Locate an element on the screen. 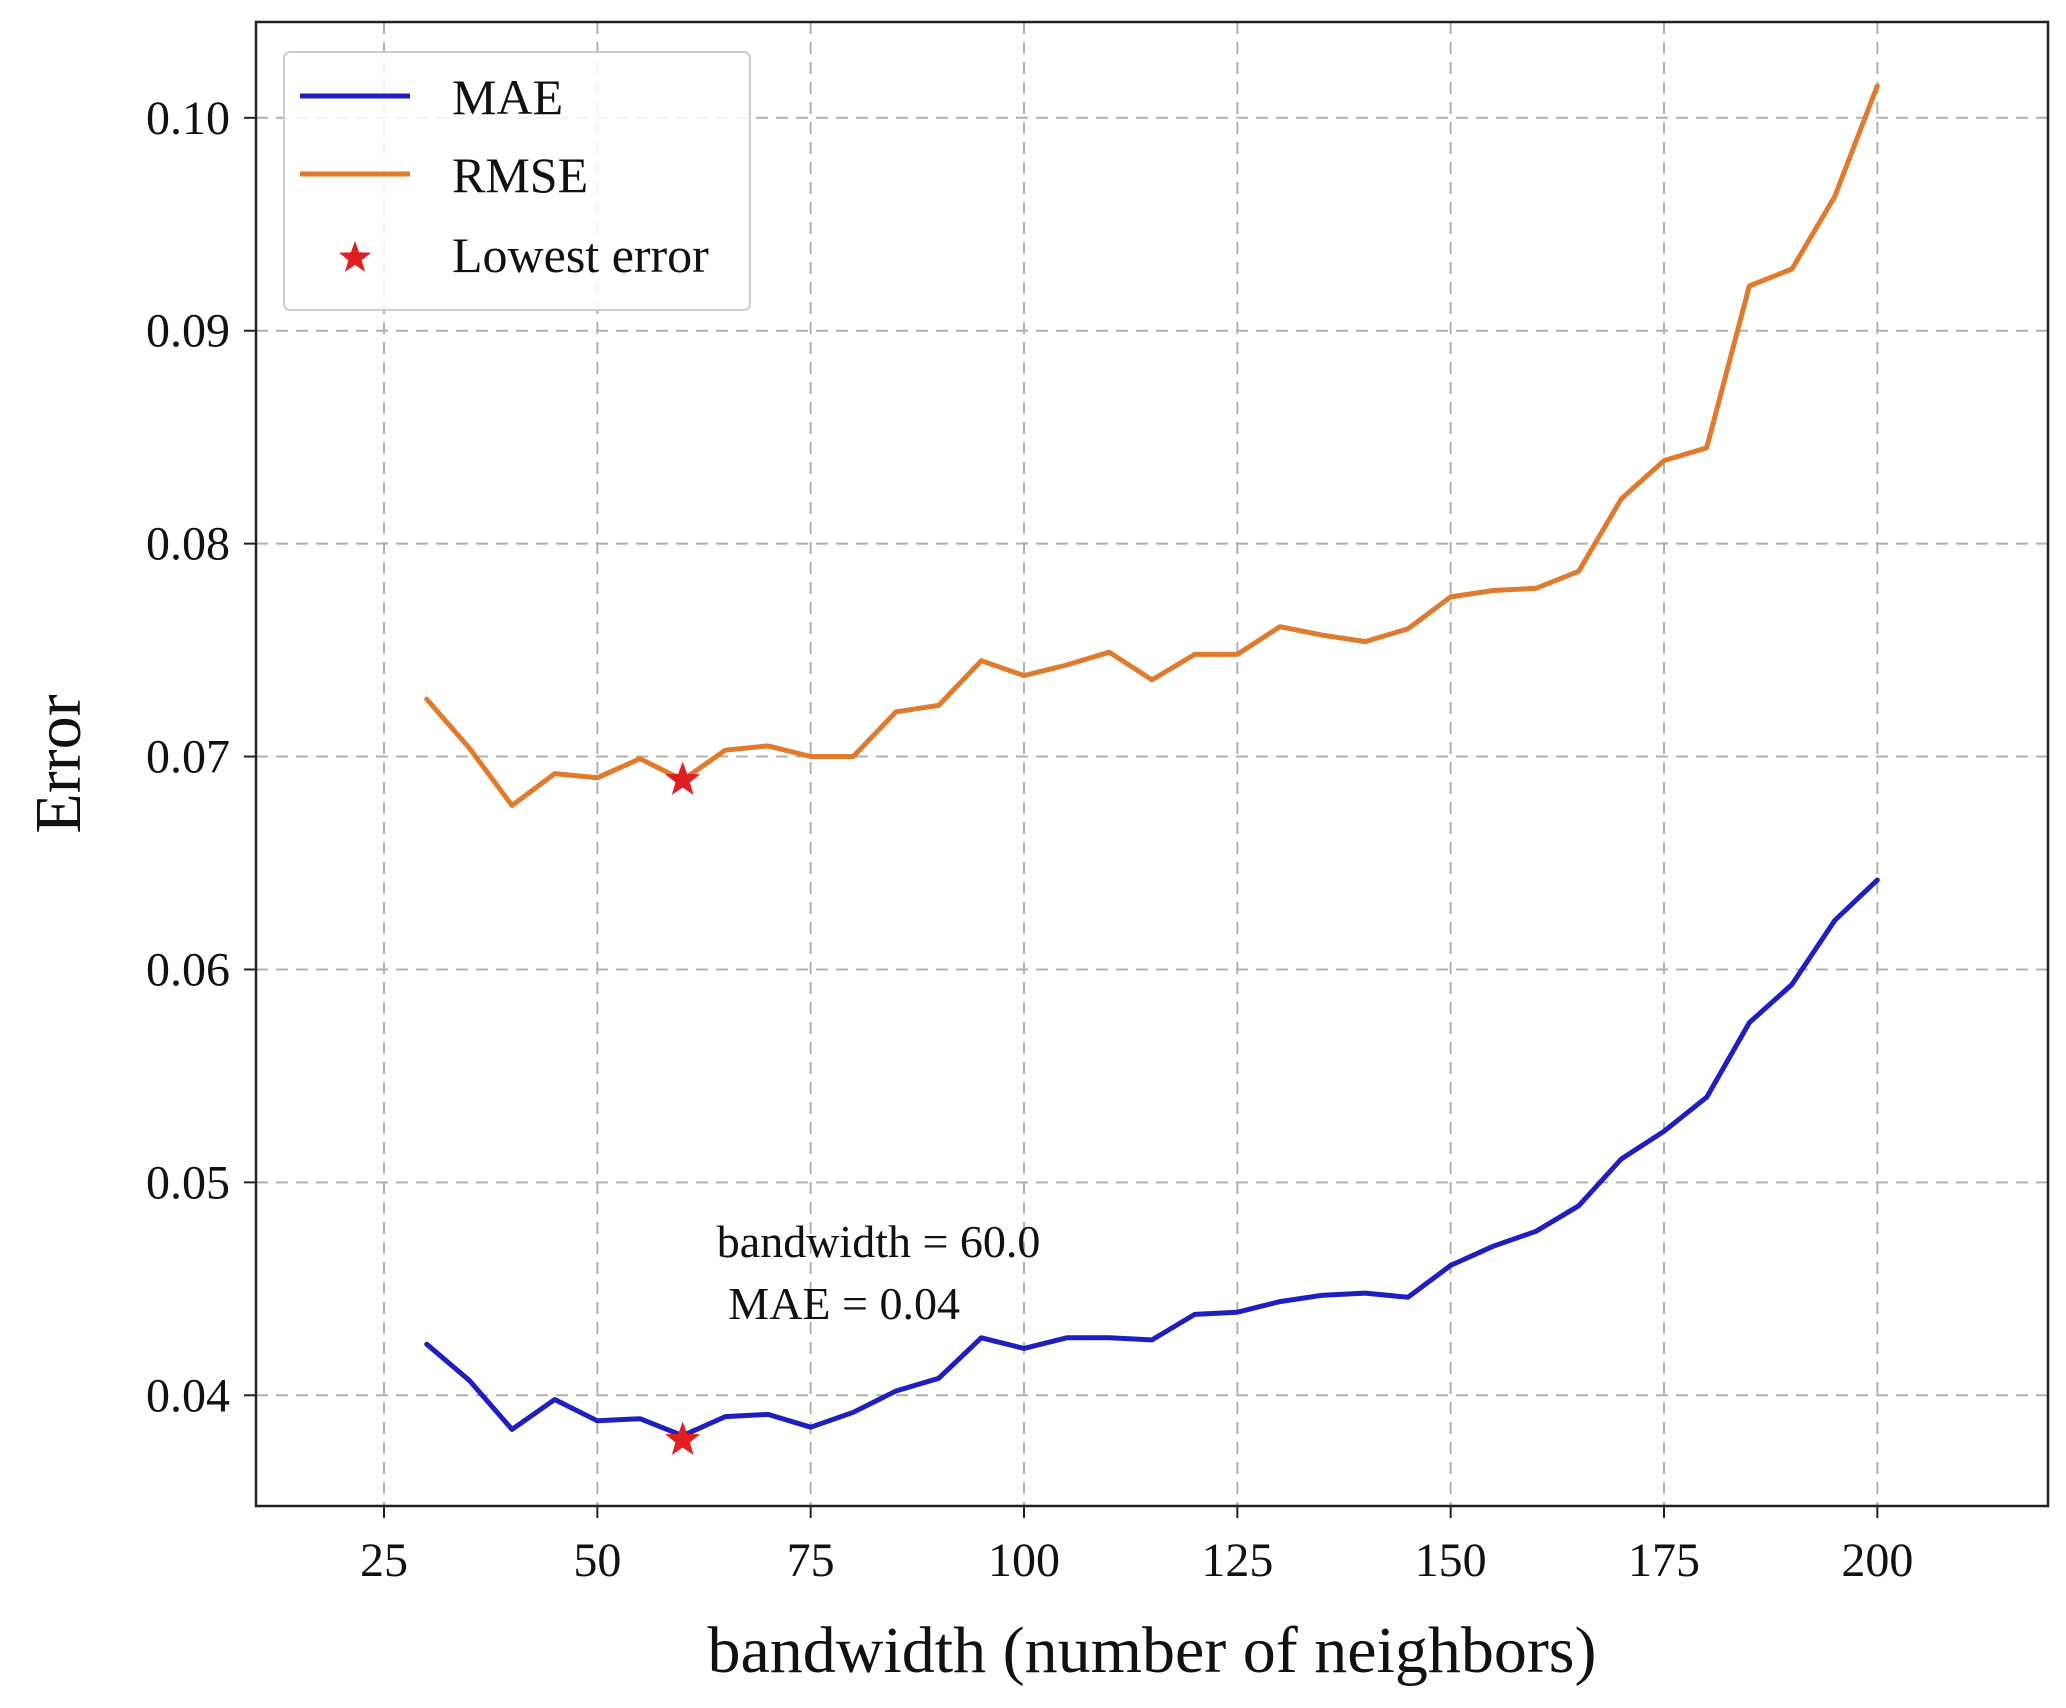 Image resolution: width=2066 pixels, height=1708 pixels. marker-layer is located at coordinates (683, 1108).